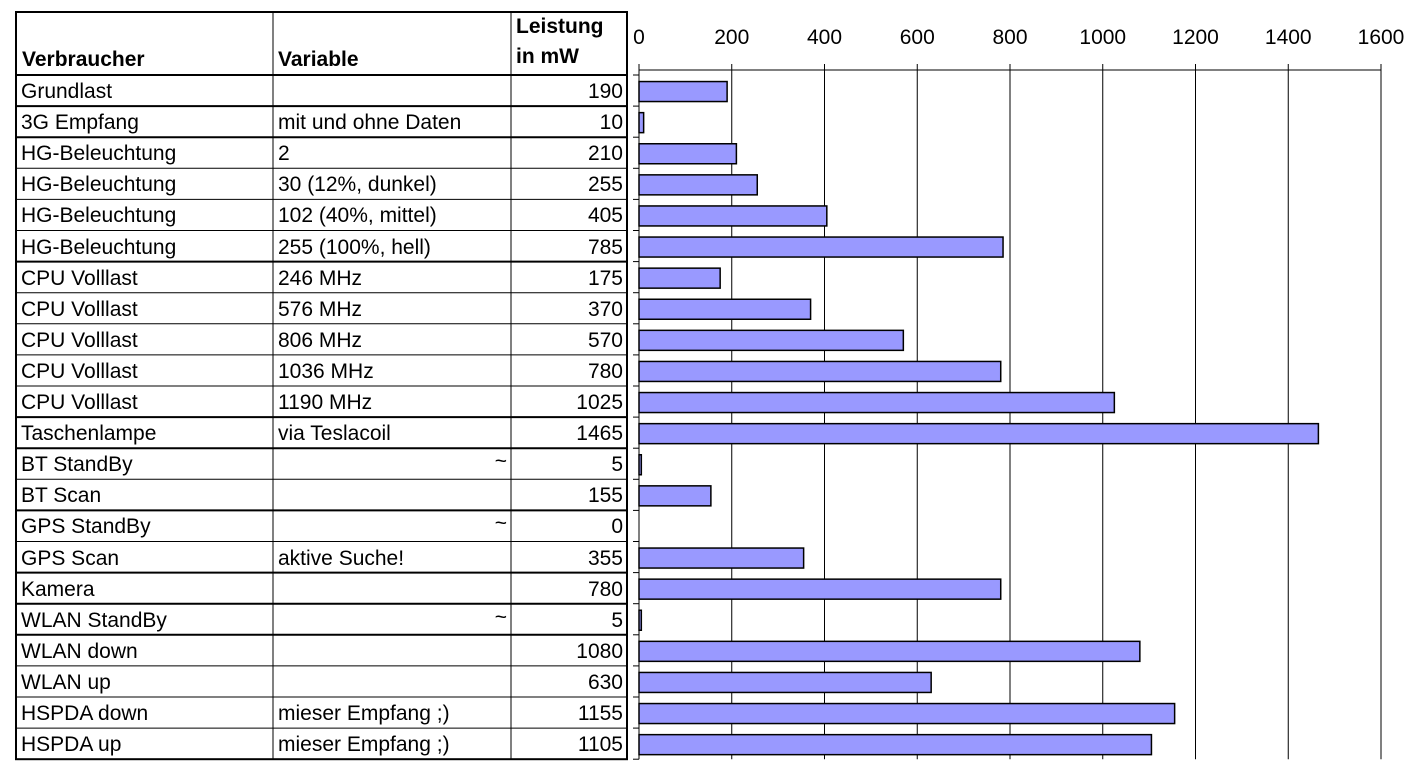  I want to click on x-tick-label: 200, so click(731, 37).